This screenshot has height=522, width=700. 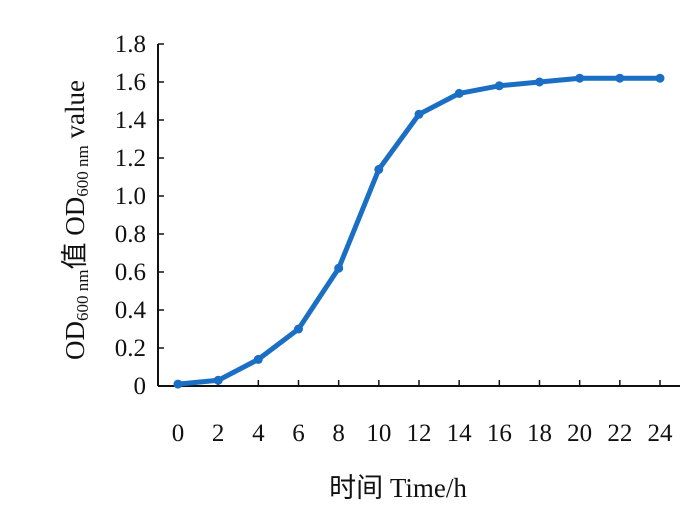 What do you see at coordinates (130, 44) in the screenshot?
I see `y-tick-label: 1.8` at bounding box center [130, 44].